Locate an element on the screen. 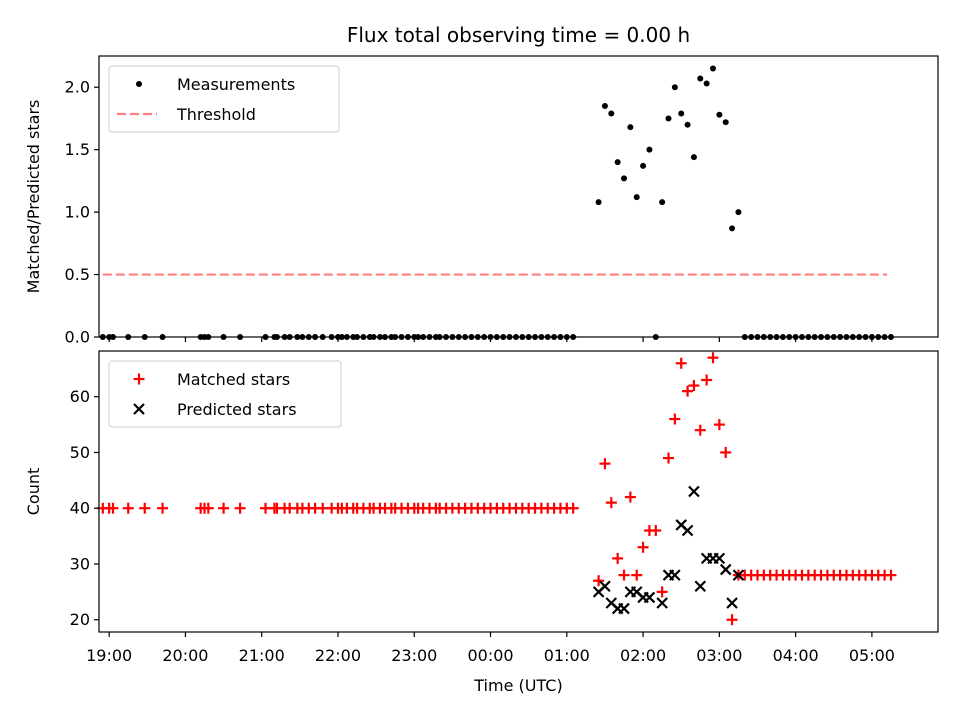  legend-label: Threshold is located at coordinates (216, 114).